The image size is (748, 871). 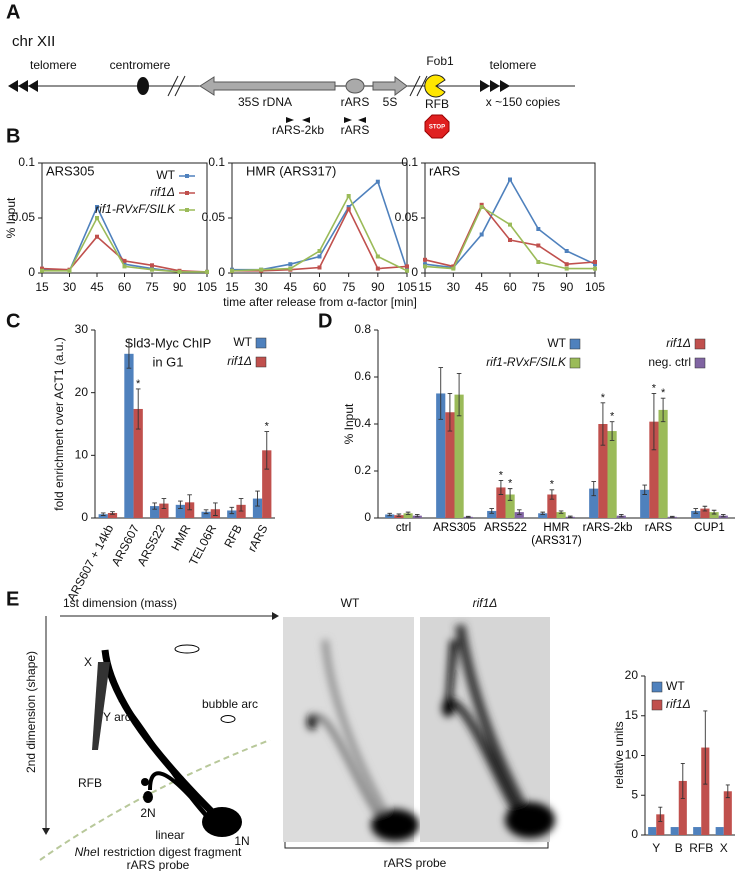 What do you see at coordinates (145, 782) in the screenshot?
I see `rfb-spot` at bounding box center [145, 782].